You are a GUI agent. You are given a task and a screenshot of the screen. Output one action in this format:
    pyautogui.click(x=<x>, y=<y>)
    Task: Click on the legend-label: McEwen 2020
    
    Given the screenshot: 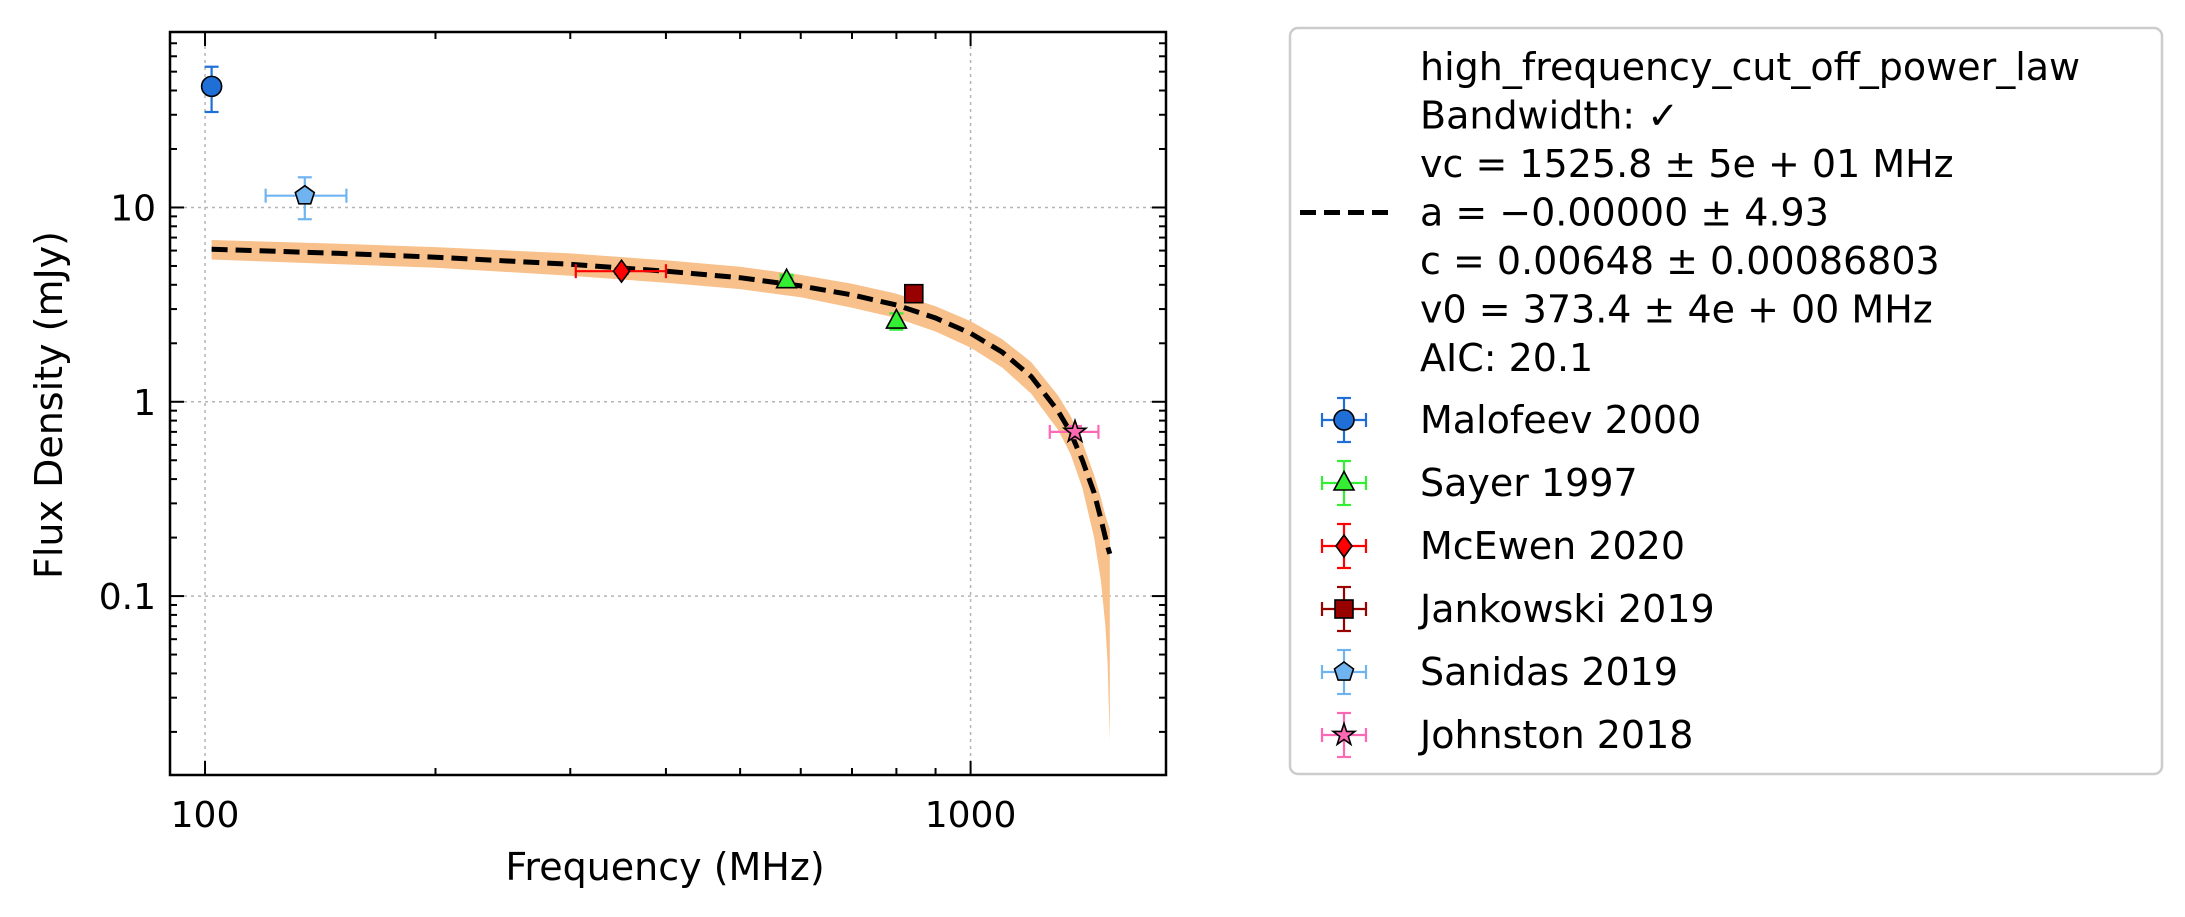 What is the action you would take?
    pyautogui.click(x=1552, y=546)
    